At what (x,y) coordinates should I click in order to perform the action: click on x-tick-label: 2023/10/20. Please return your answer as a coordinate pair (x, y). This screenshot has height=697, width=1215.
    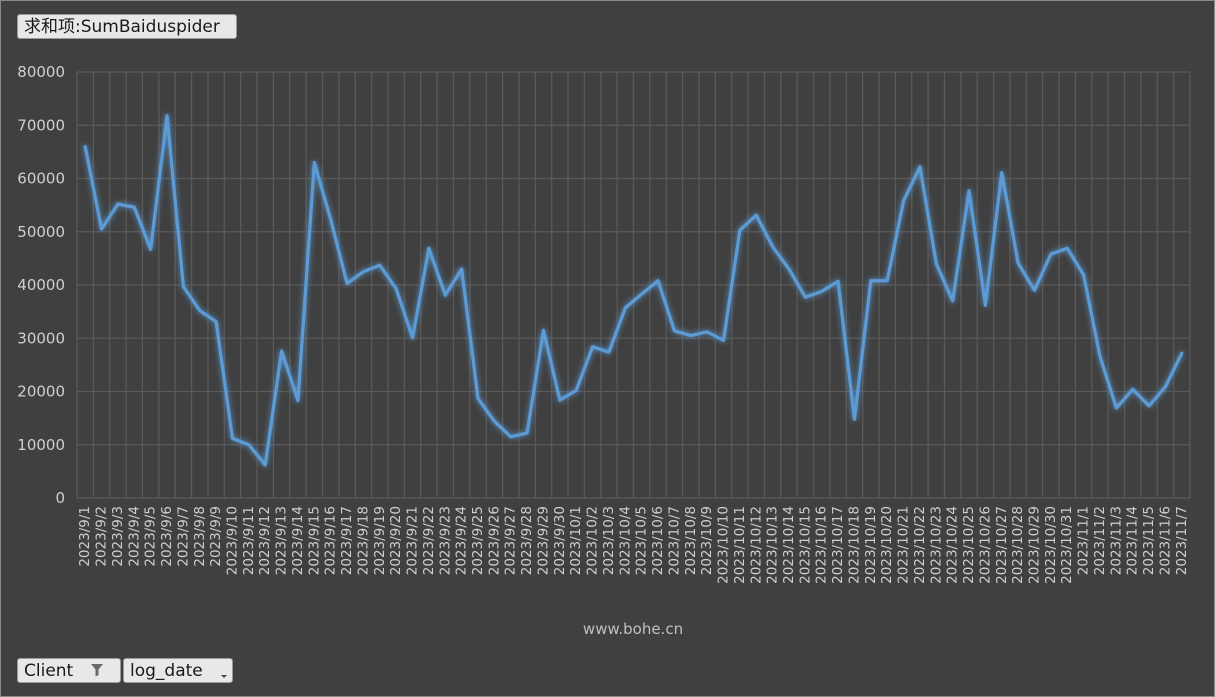
    Looking at the image, I should click on (887, 545).